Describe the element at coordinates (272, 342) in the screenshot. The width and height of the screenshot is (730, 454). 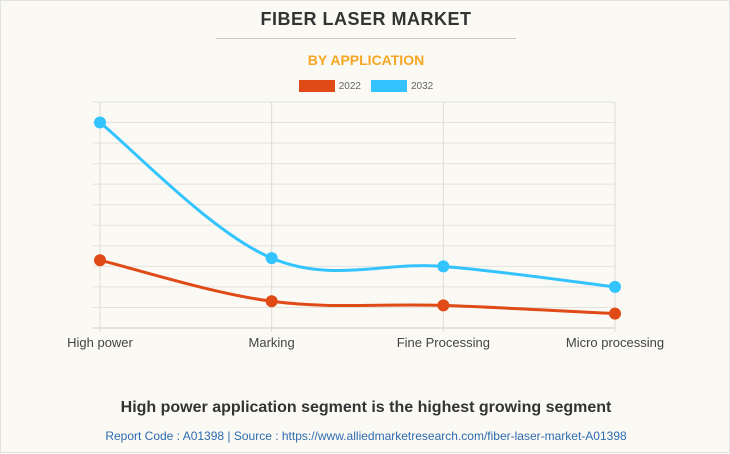
I see `x-tick-label: Marking` at that location.